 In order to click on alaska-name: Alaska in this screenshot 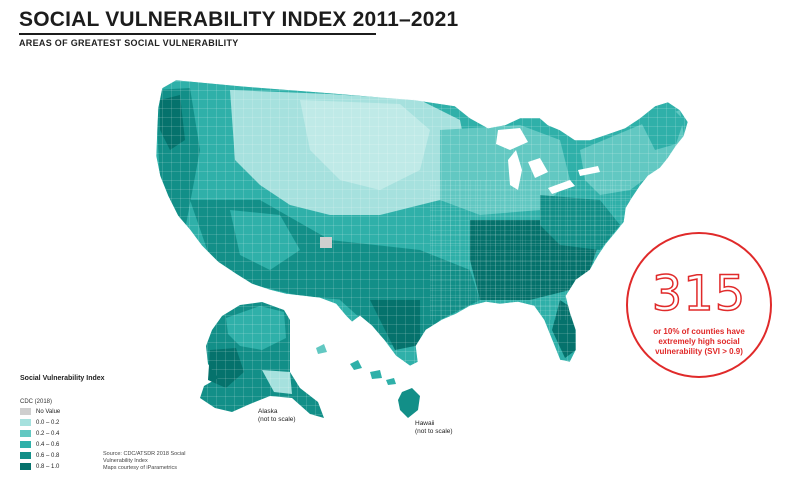, I will do `click(268, 411)`.